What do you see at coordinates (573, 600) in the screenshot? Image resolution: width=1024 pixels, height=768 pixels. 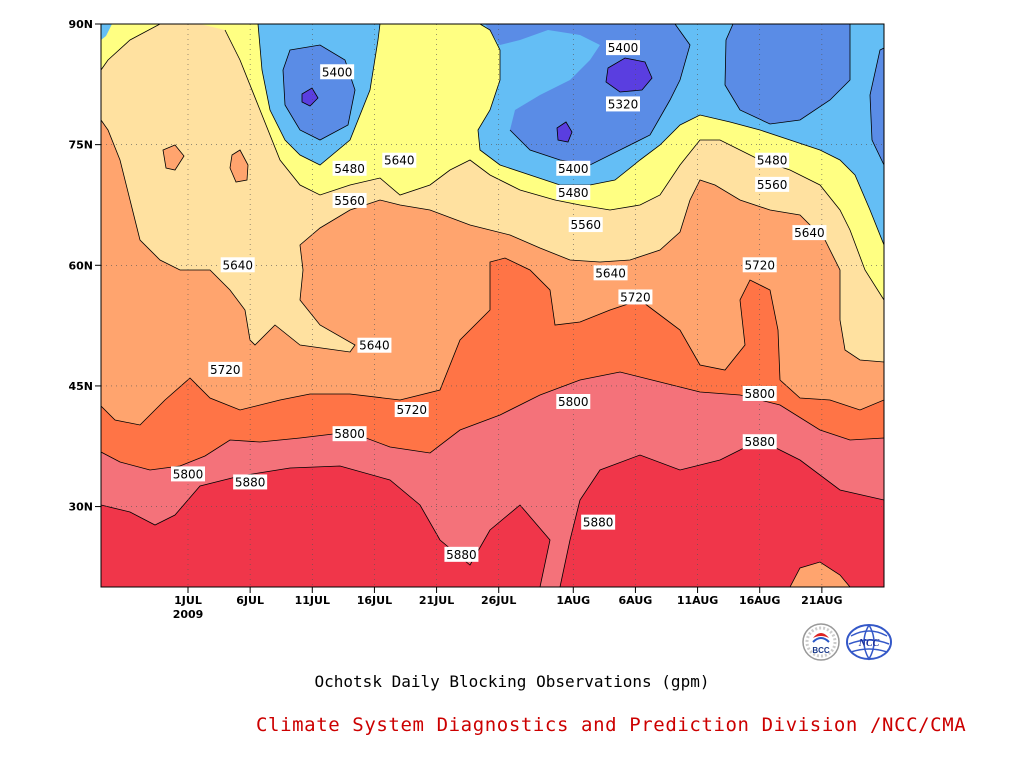 I see `x-tick-label: 1AUG` at bounding box center [573, 600].